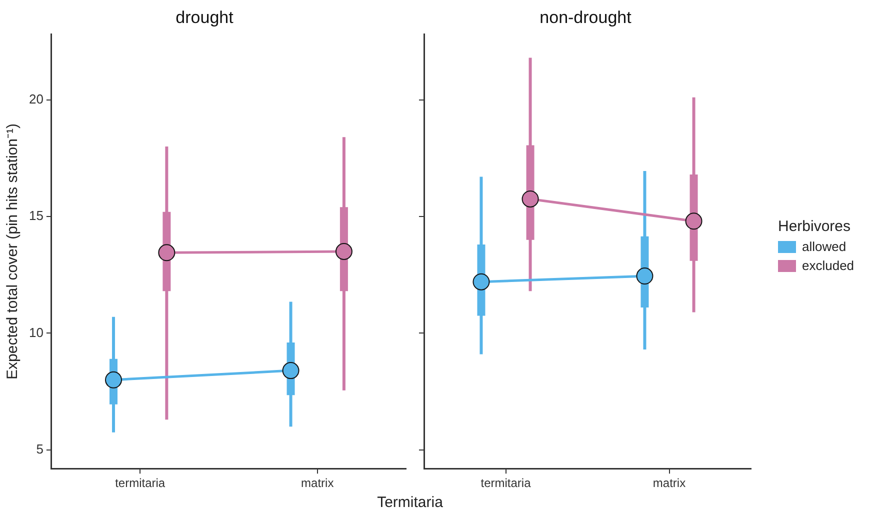 The image size is (869, 514). I want to click on y-tick-label: 15, so click(36, 216).